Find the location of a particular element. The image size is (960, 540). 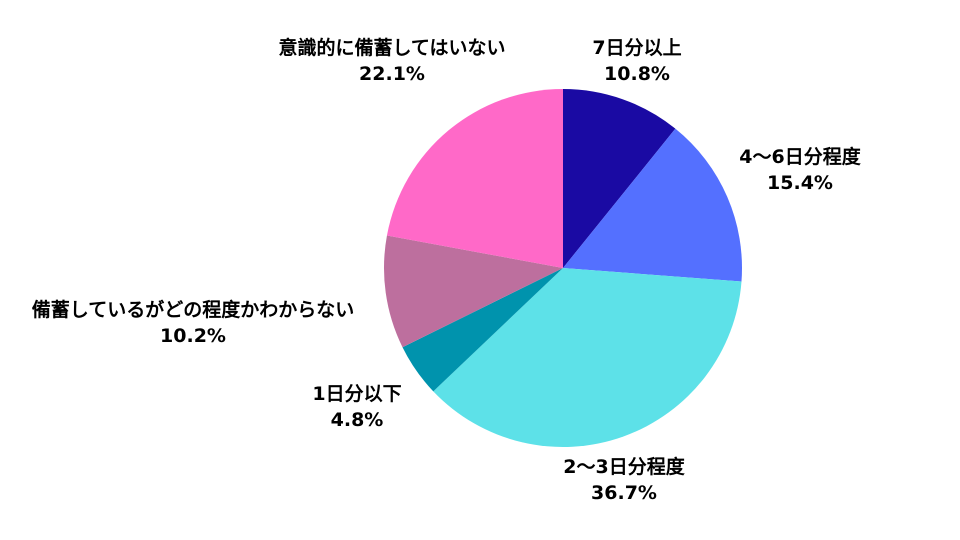

slice-label-4: 1日分以下 4.8% is located at coordinates (356, 407).